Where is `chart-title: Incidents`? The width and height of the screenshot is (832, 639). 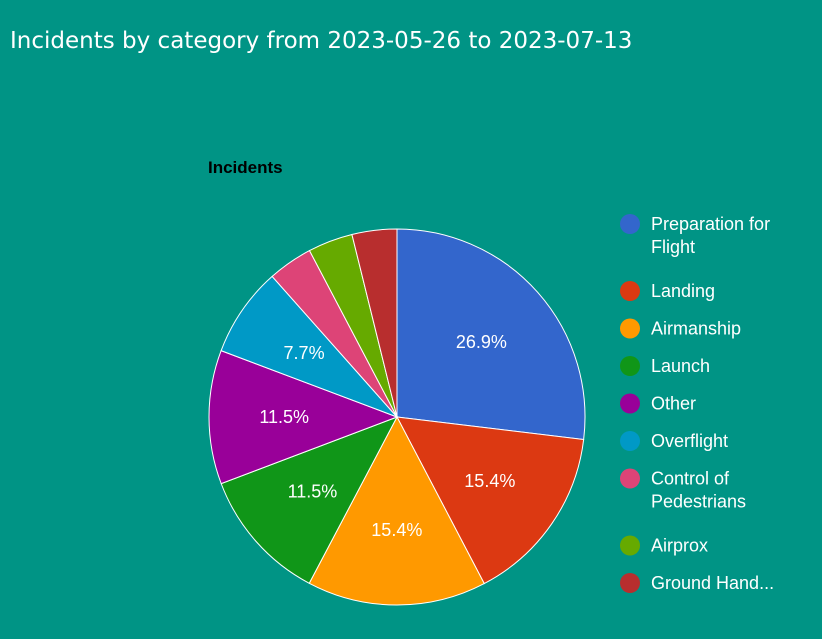 chart-title: Incidents is located at coordinates (245, 167).